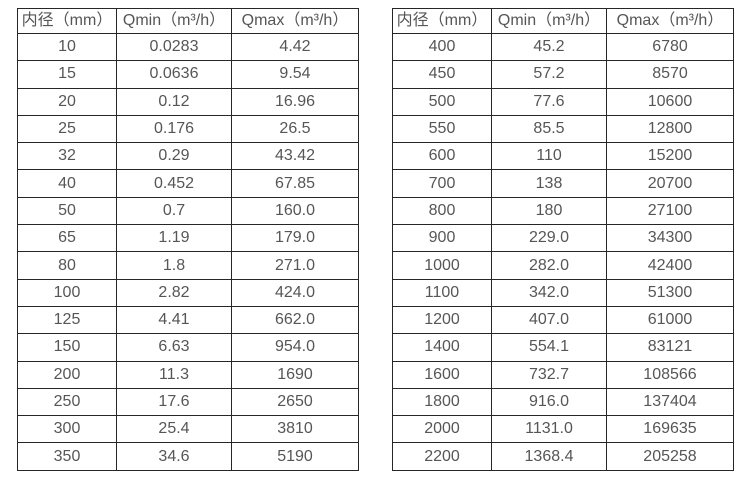 The image size is (750, 483). Describe the element at coordinates (295, 47) in the screenshot. I see `table-cell: 4.42` at that location.